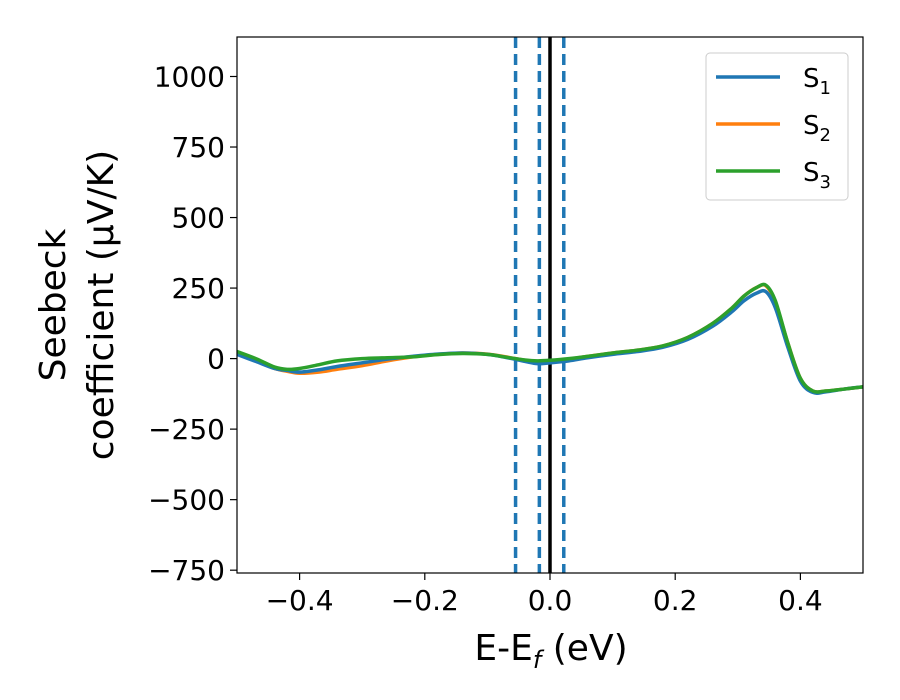  What do you see at coordinates (773, 81) in the screenshot?
I see `legend-item-s1: S1` at bounding box center [773, 81].